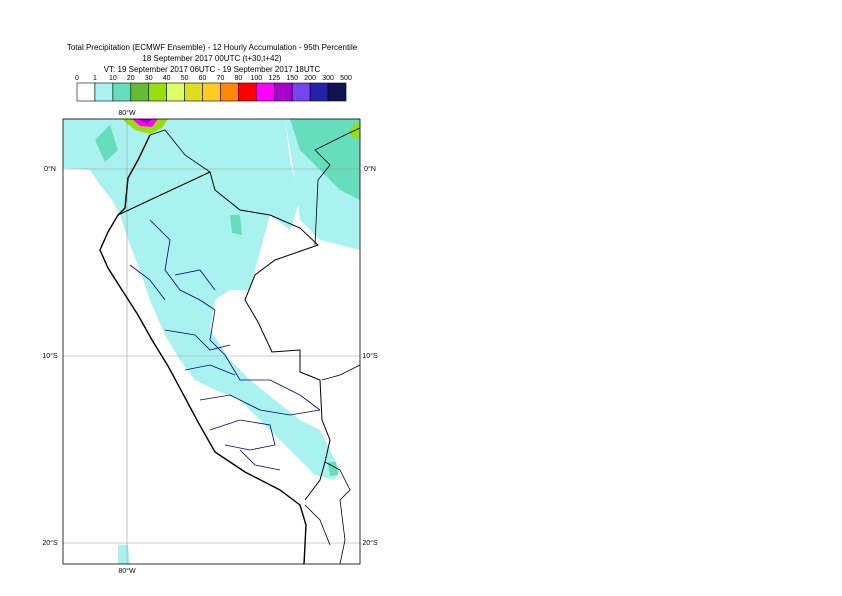 The image size is (842, 596). I want to click on colorbar-label: 20, so click(131, 78).